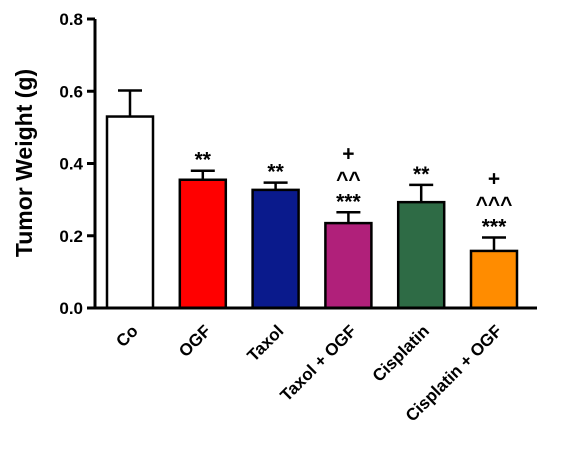  What do you see at coordinates (194, 340) in the screenshot?
I see `x-category-label: OGF` at bounding box center [194, 340].